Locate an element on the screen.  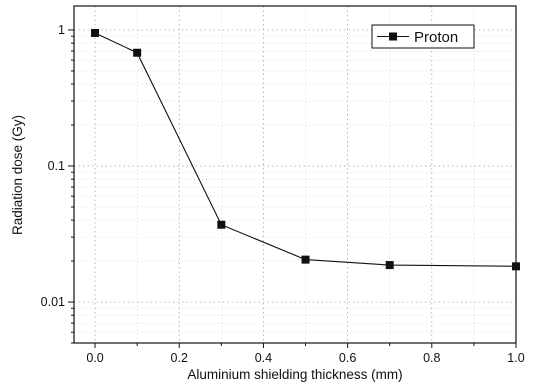
legend-box is located at coordinates (423, 36).